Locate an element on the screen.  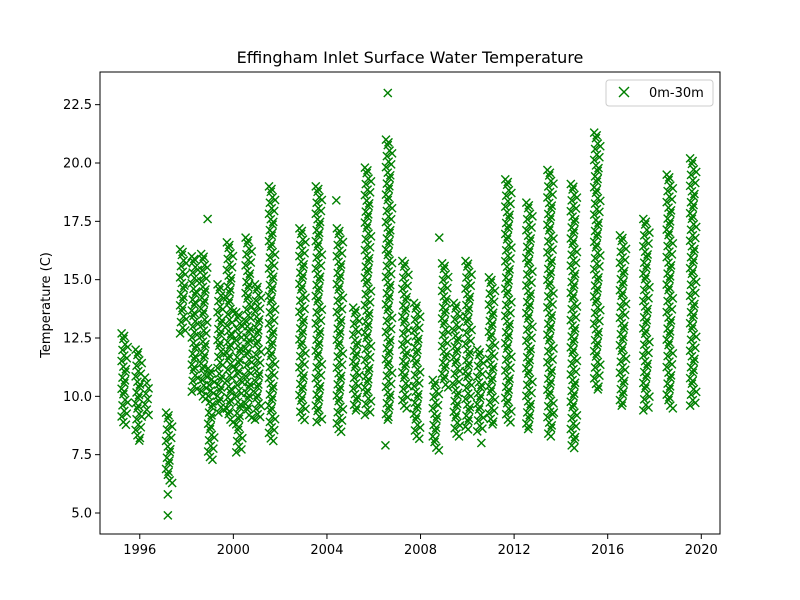
legend-marker-x-icon is located at coordinates (624, 92).